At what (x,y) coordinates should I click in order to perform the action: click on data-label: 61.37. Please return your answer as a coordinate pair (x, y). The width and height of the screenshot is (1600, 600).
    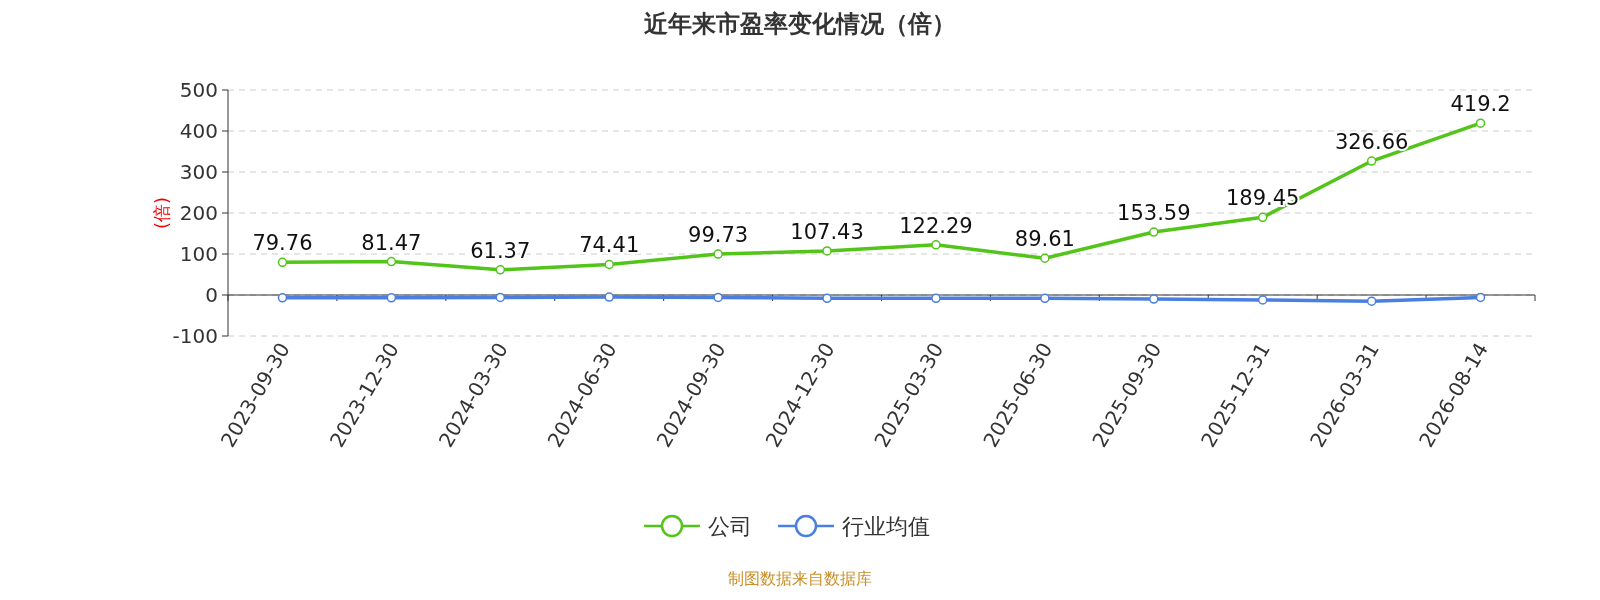
    Looking at the image, I should click on (500, 250).